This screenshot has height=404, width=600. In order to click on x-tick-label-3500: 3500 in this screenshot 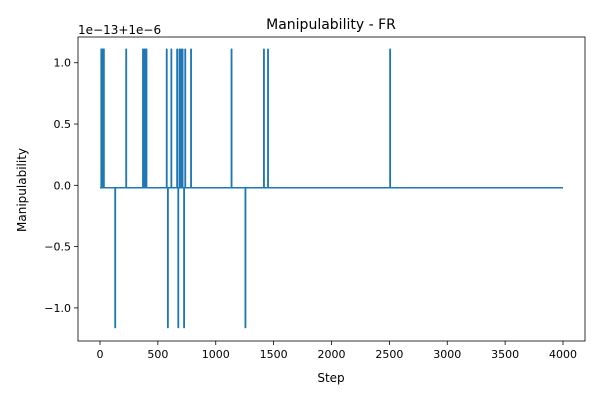, I will do `click(505, 354)`.